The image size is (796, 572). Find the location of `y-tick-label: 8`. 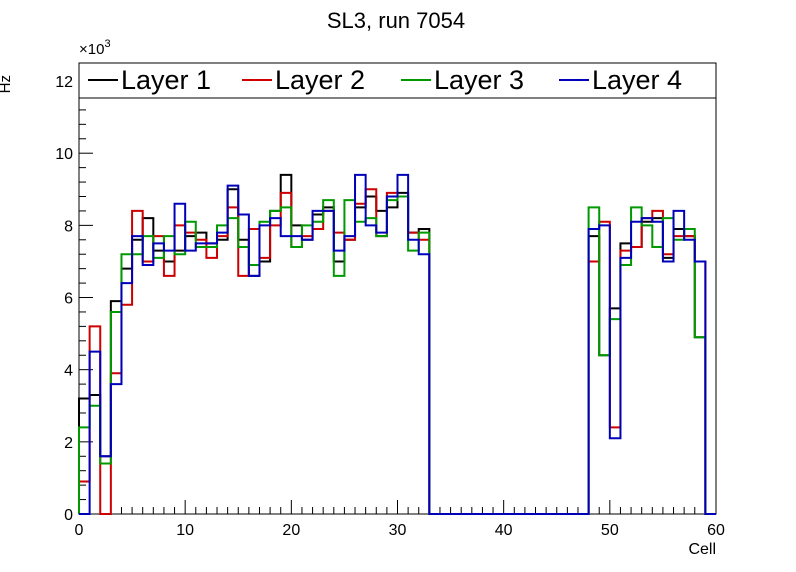

y-tick-label: 8 is located at coordinates (68, 226).